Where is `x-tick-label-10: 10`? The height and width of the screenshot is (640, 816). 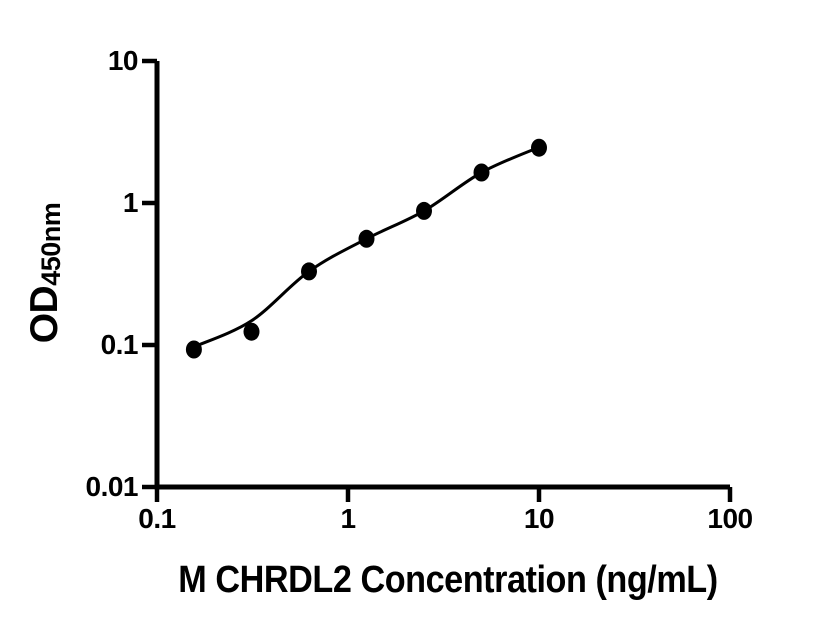 x-tick-label-10: 10 is located at coordinates (539, 518).